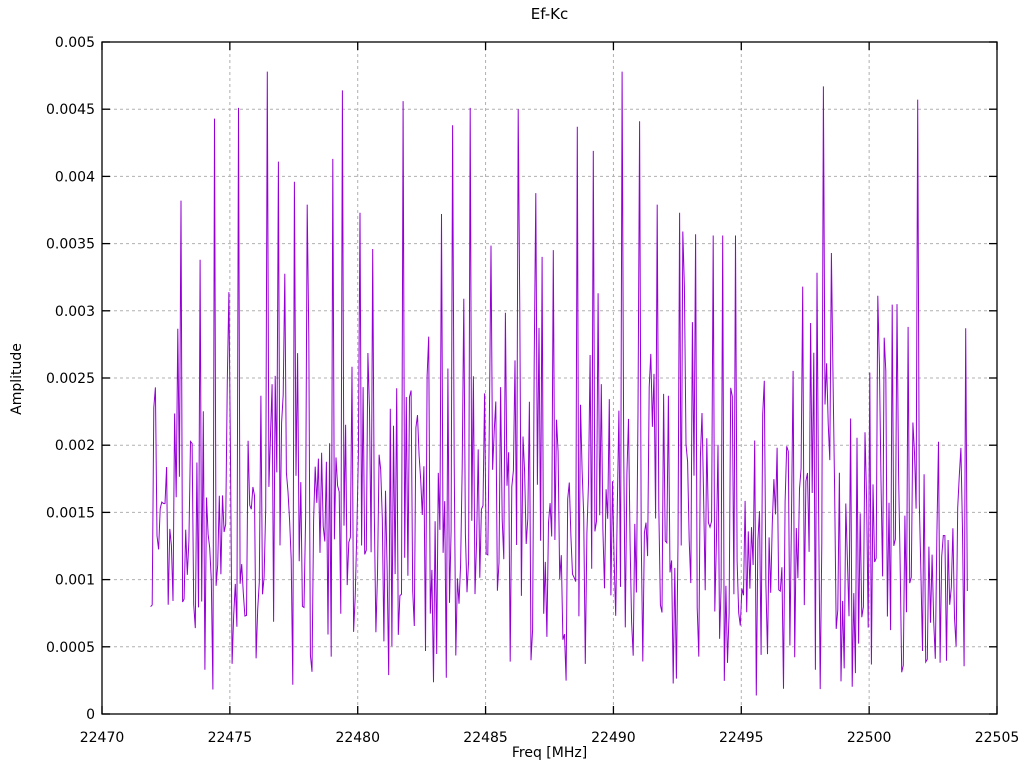 This screenshot has width=1024, height=768. I want to click on y-tick-label: 0.0015, so click(70, 513).